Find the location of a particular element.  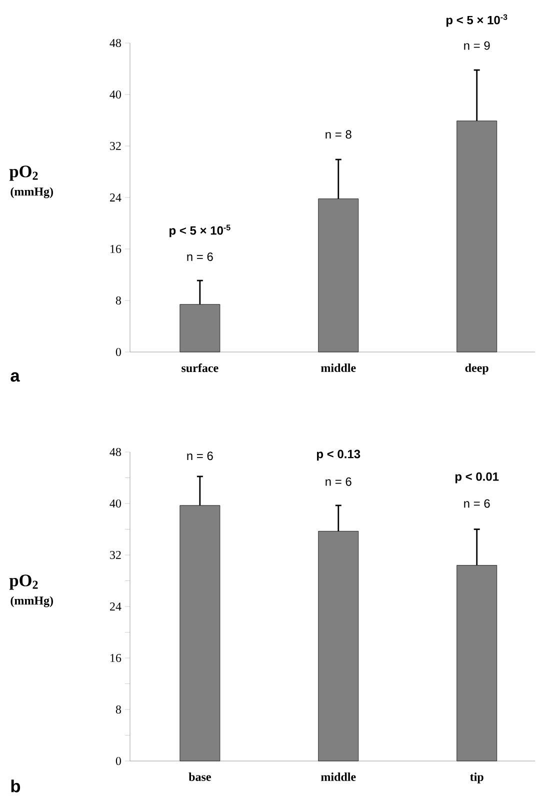

text: p < 5 × 10$^{-3}$ is located at coordinates (477, 20).